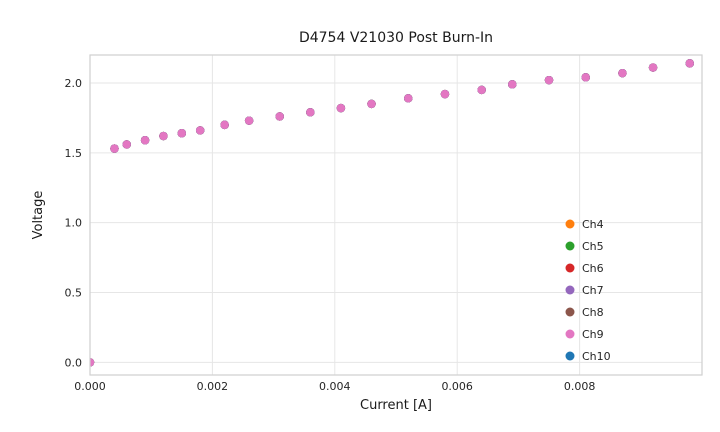 The height and width of the screenshot is (432, 720). I want to click on y-tick-label: 1.0, so click(74, 223).